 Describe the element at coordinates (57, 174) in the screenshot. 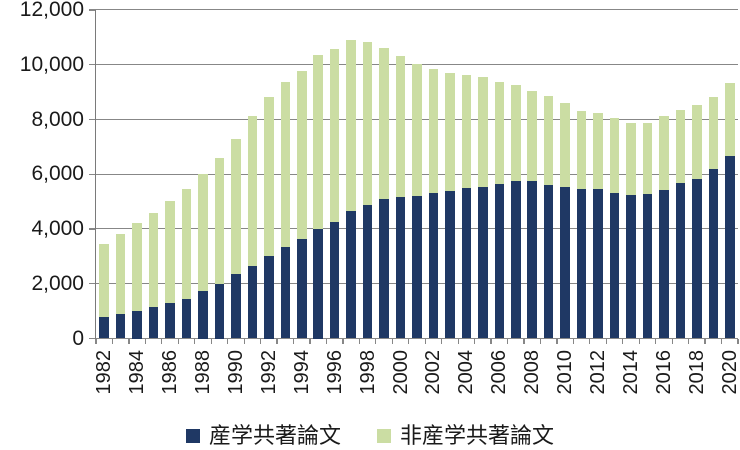

I see `y-axis-label: 6,000` at that location.